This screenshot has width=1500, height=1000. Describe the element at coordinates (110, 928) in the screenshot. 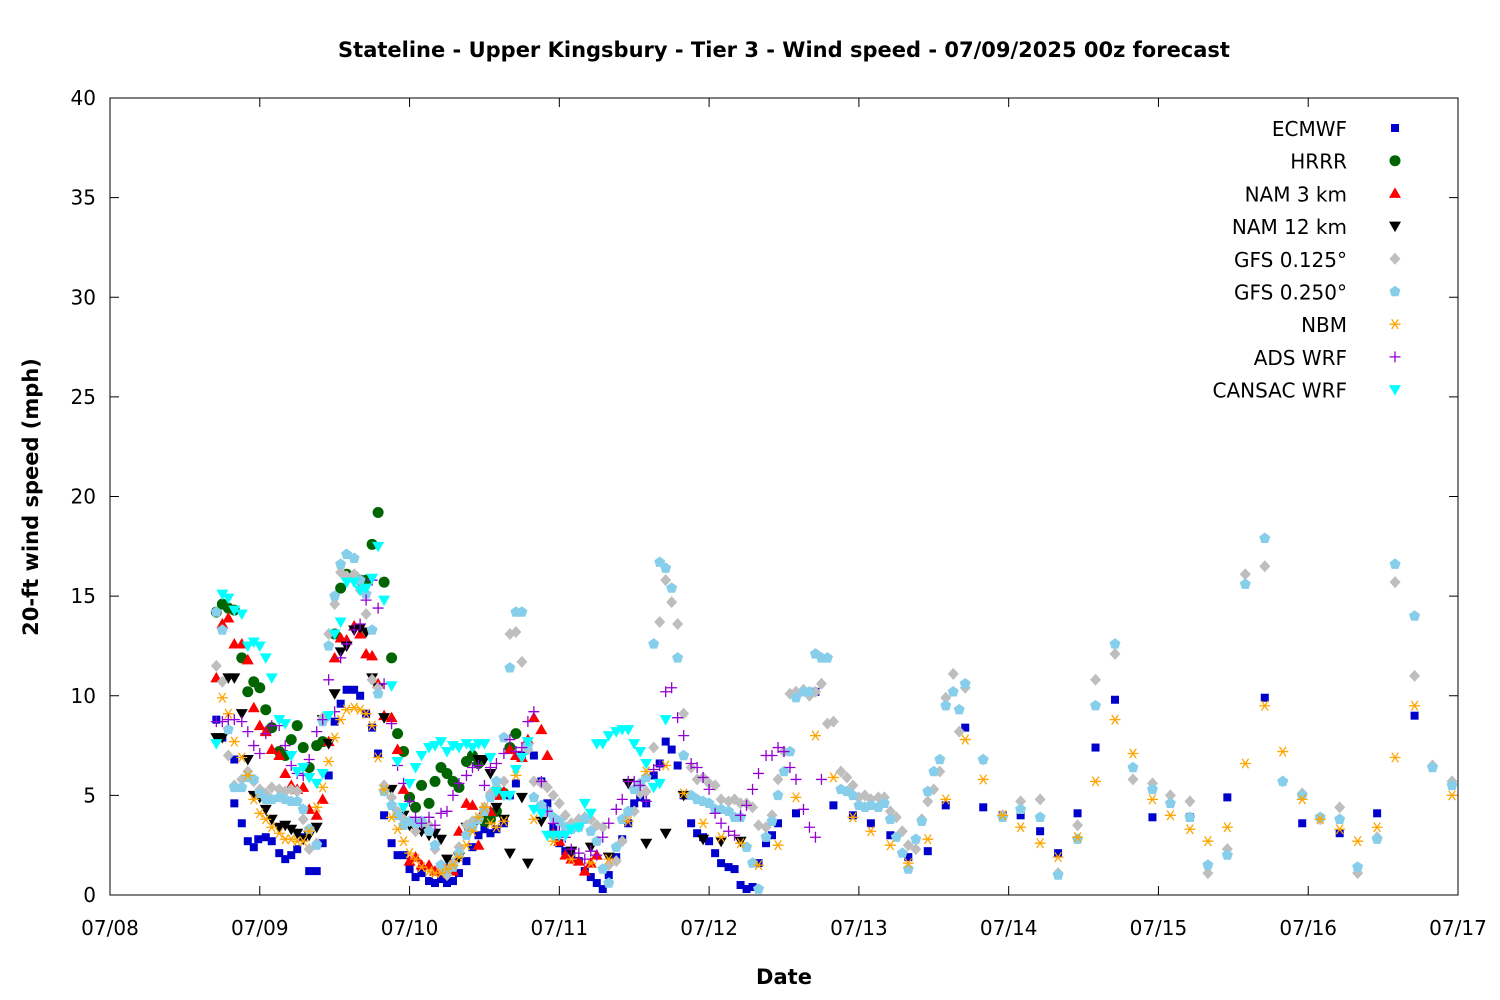

I see `x-tick-label: 07/08` at that location.